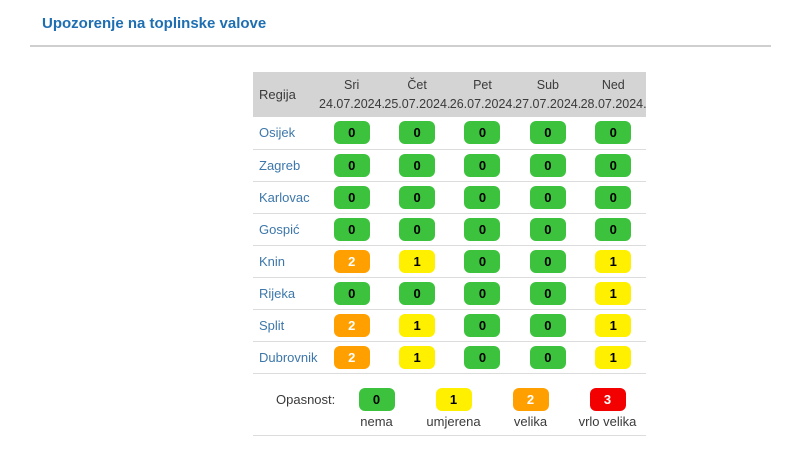  I want to click on legend-item: 2 velika, so click(530, 408).